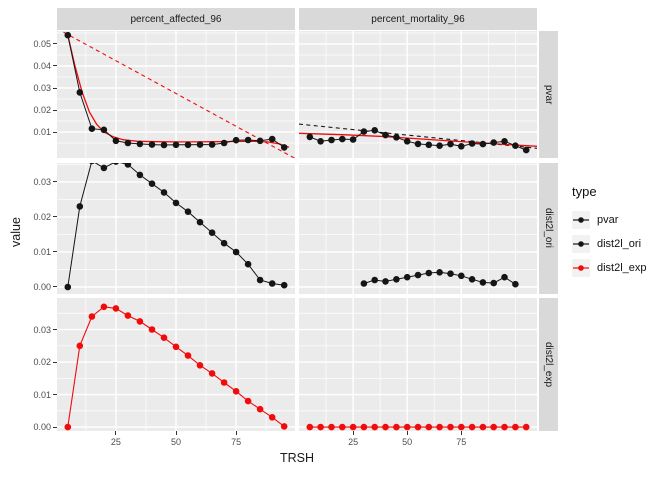 Image resolution: width=672 pixels, height=480 pixels. I want to click on x-tick-label: 50, so click(407, 442).